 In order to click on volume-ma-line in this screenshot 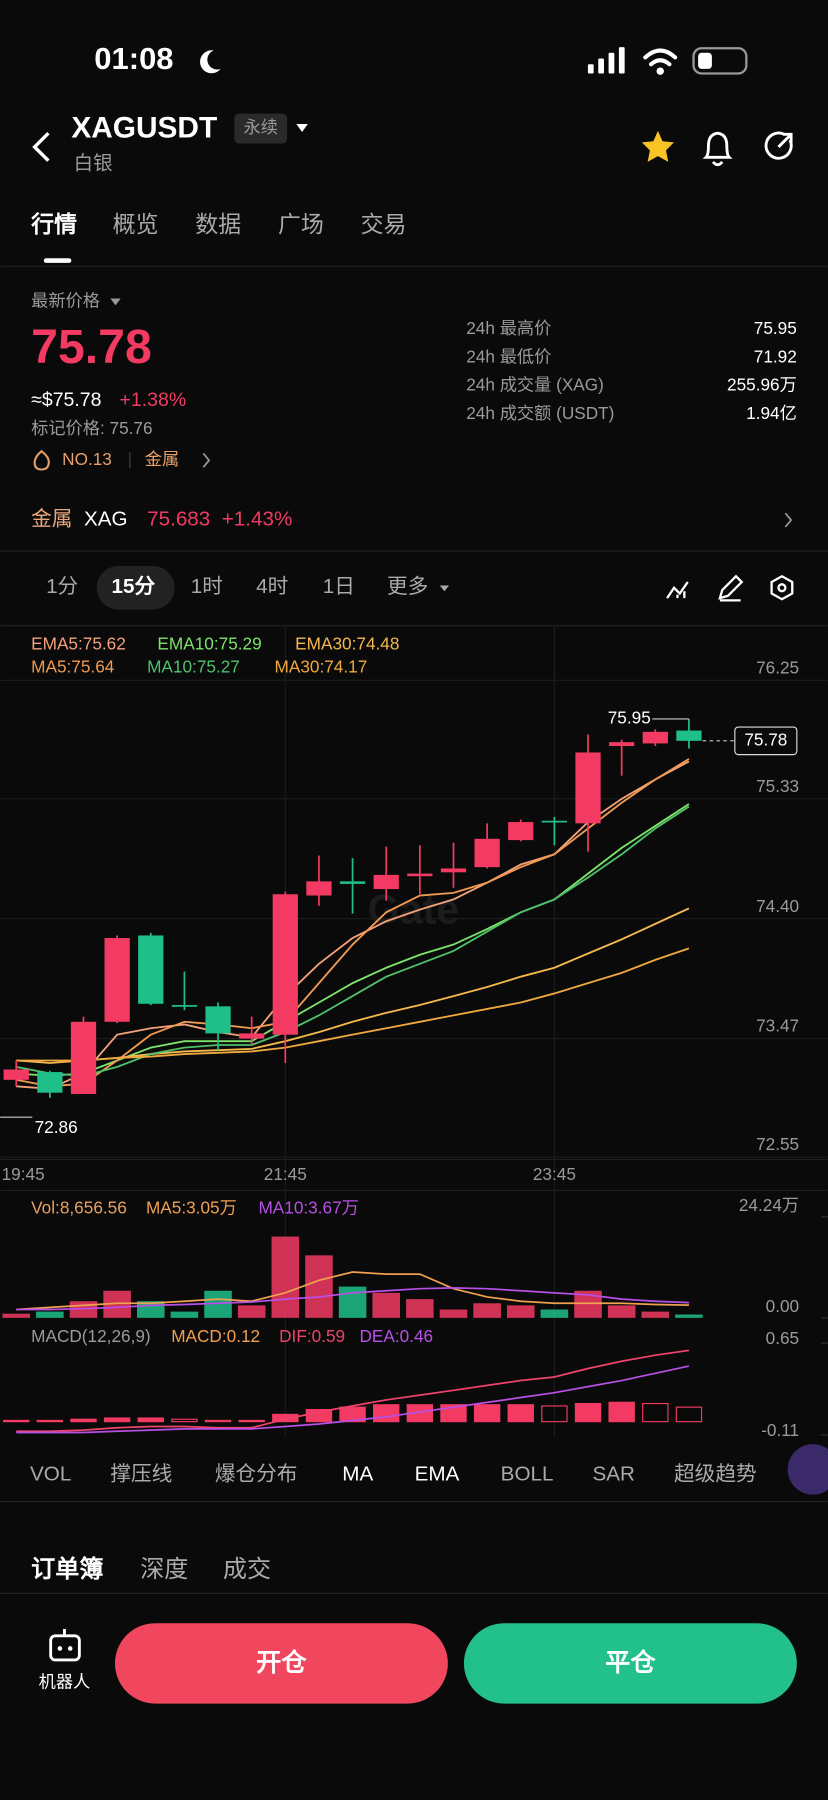, I will do `click(352, 1299)`.